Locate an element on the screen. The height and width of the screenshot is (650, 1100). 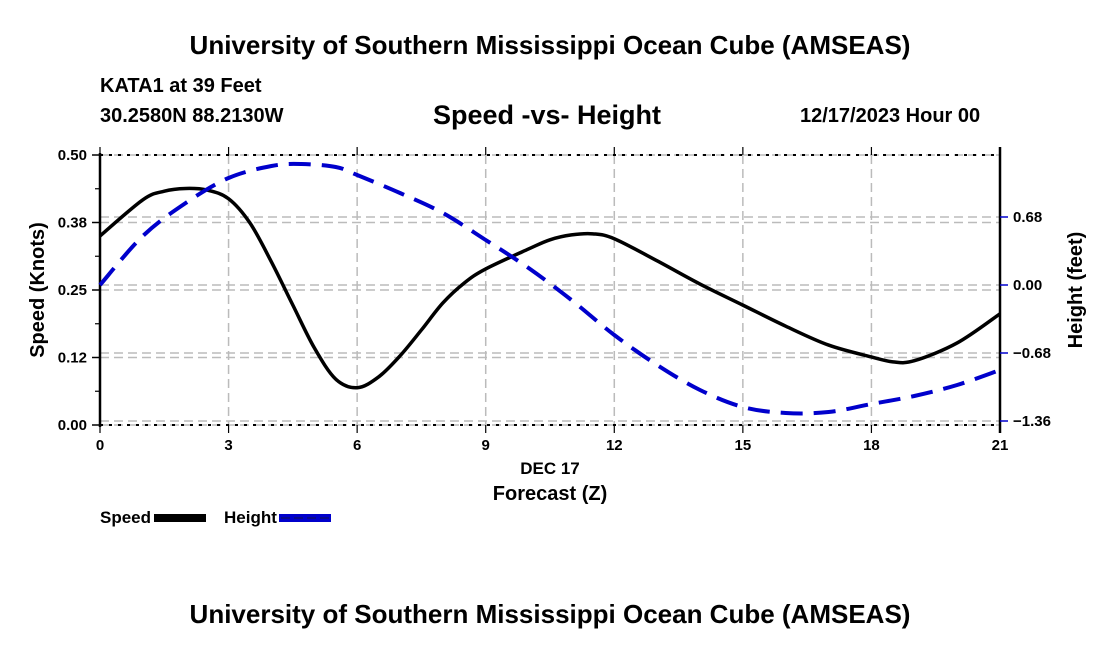
y-tick-label: 0.25 is located at coordinates (72, 290).